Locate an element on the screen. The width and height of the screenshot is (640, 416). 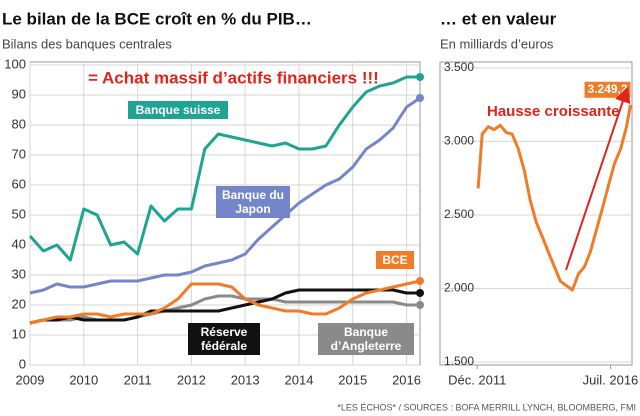
y-tick-label: 0 is located at coordinates (22, 363).